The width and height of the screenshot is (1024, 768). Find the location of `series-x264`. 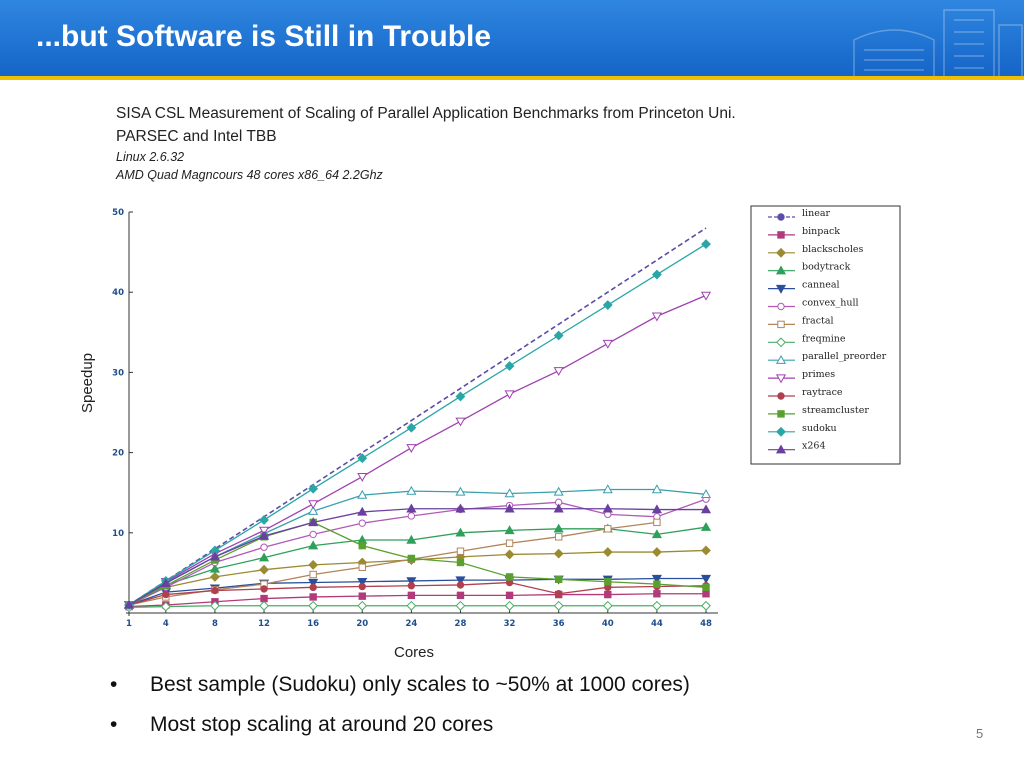

series-x264 is located at coordinates (417, 556).